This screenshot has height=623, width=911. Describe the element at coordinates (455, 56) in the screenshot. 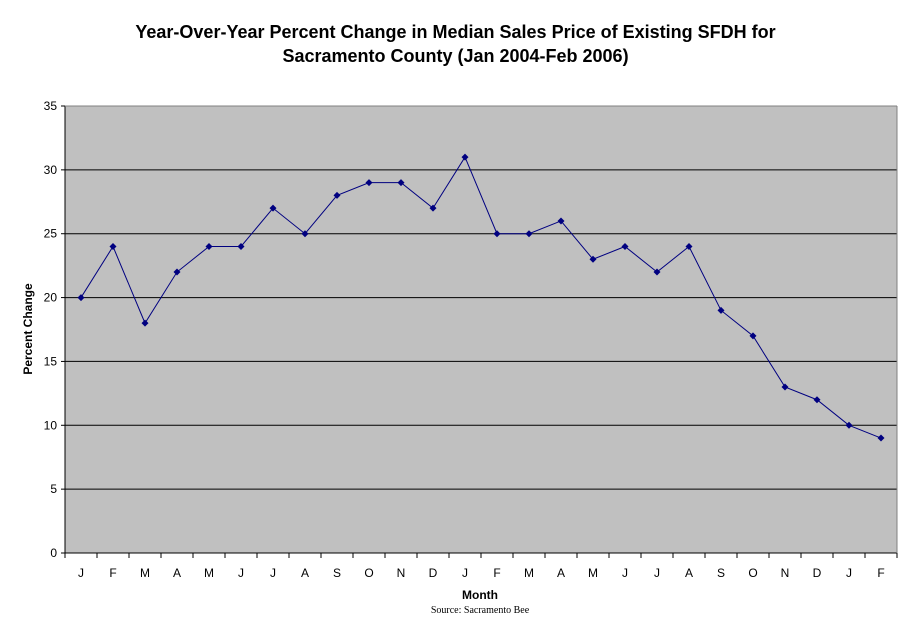

I see `chart-title-line-2: Sacramento County (Jan 2004-Feb 2006)` at that location.